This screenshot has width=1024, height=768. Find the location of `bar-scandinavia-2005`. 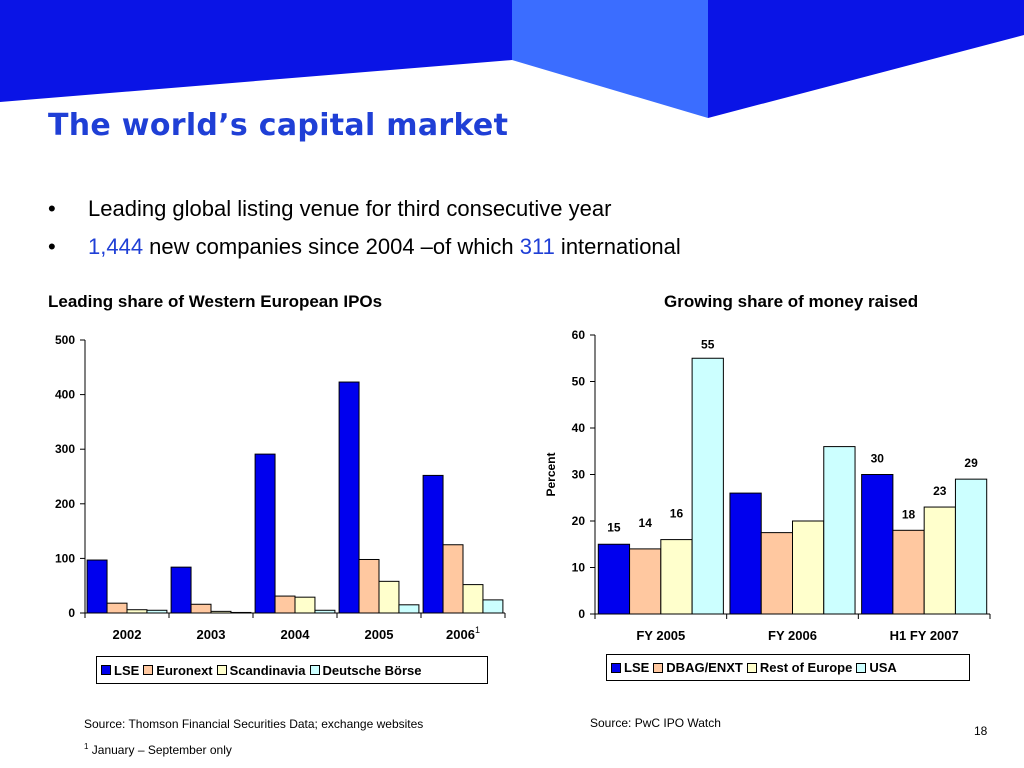

bar-scandinavia-2005 is located at coordinates (389, 597).